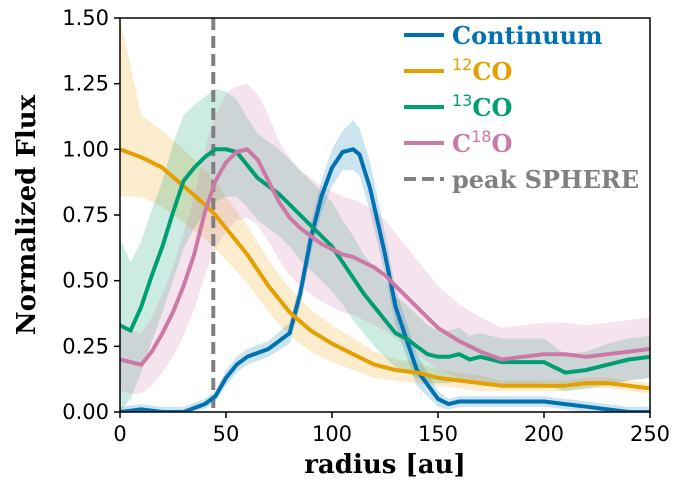 Image resolution: width=699 pixels, height=483 pixels. I want to click on legend-item-c18o: C18O, so click(458, 142).